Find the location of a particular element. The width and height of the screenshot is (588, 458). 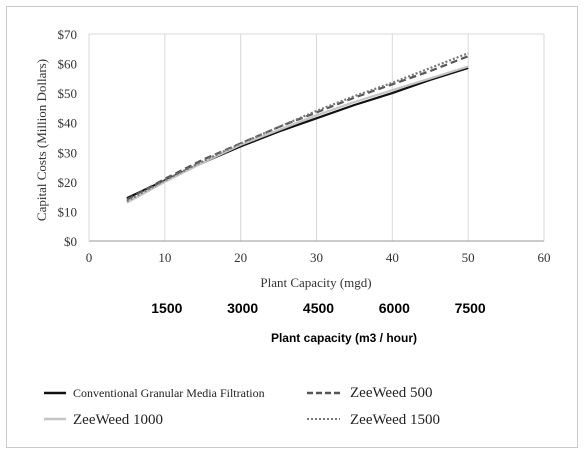

secondary-tick-label: 3000 is located at coordinates (242, 308).